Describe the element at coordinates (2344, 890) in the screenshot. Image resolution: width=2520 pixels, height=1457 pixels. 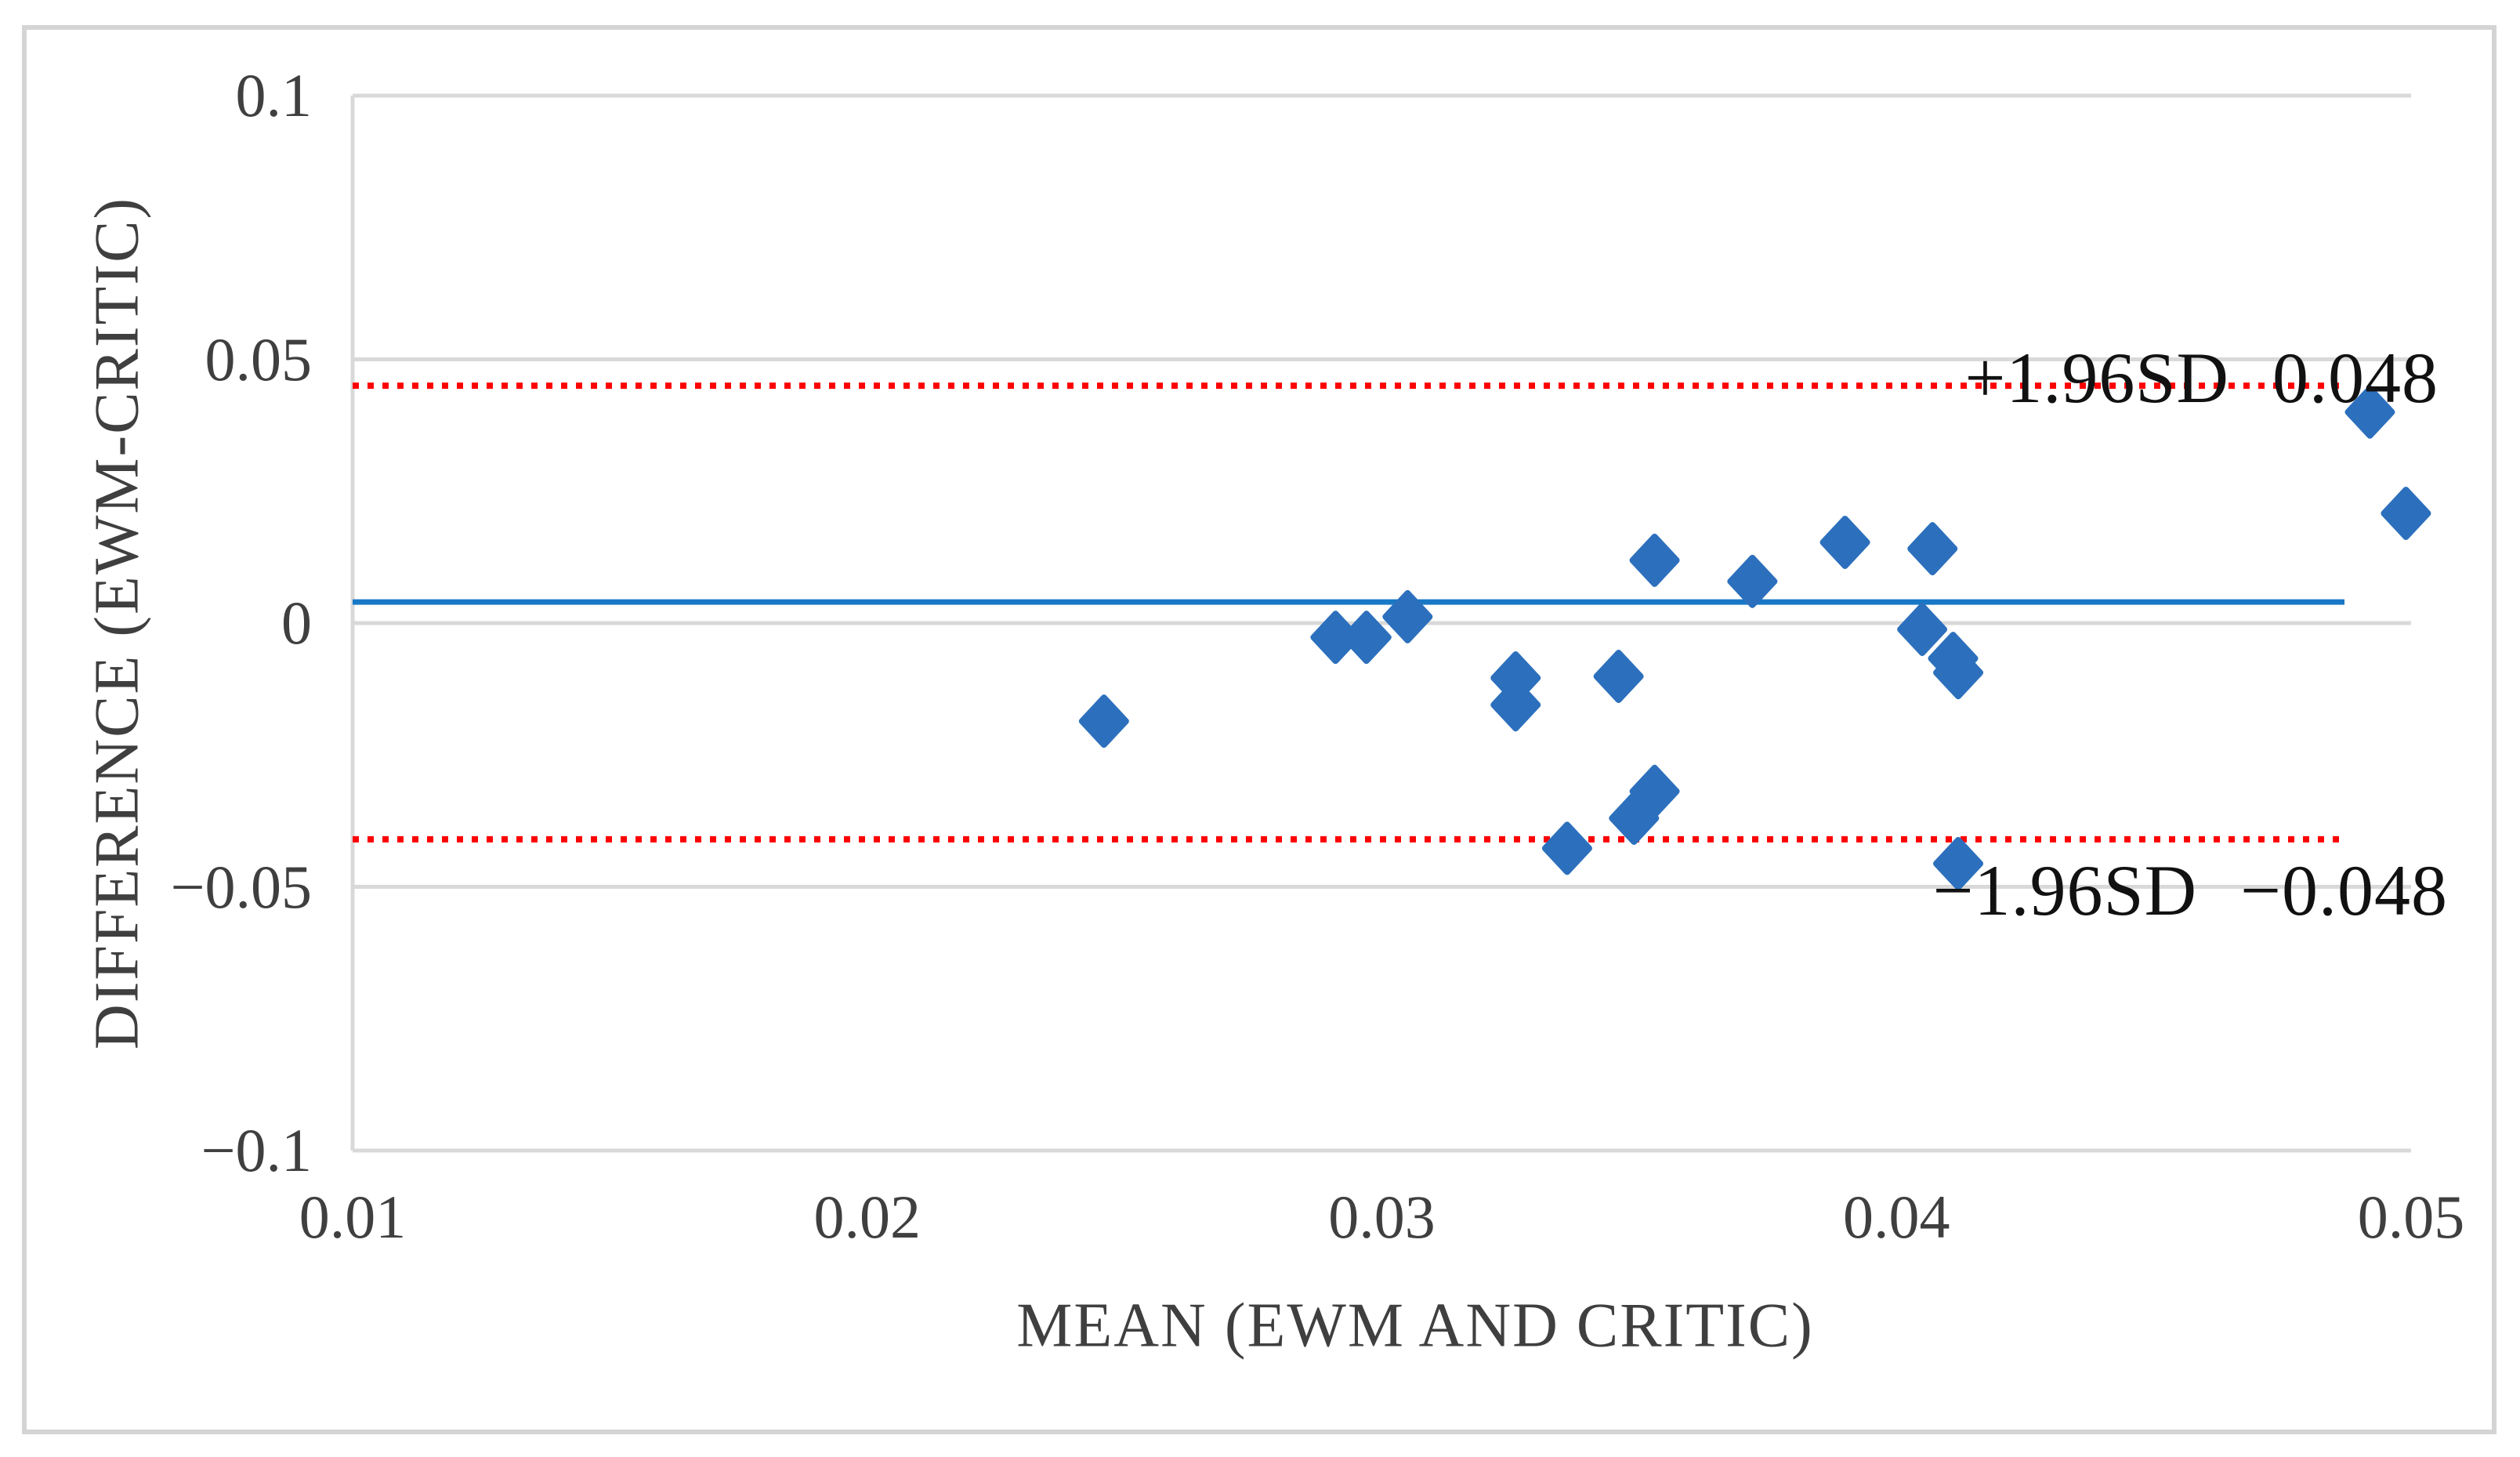
I see `lower-limit-value: −0.048` at that location.